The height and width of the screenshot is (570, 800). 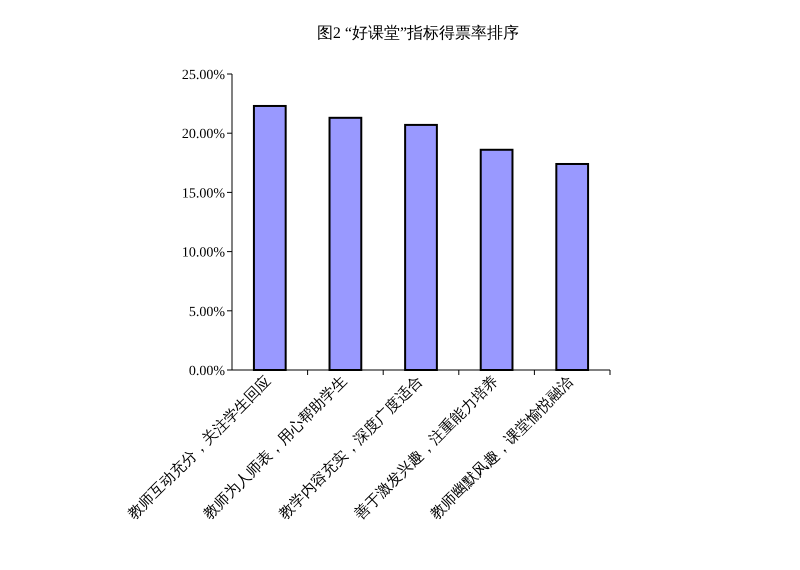 What do you see at coordinates (204, 134) in the screenshot?
I see `y-tick-label: 20.00%` at bounding box center [204, 134].